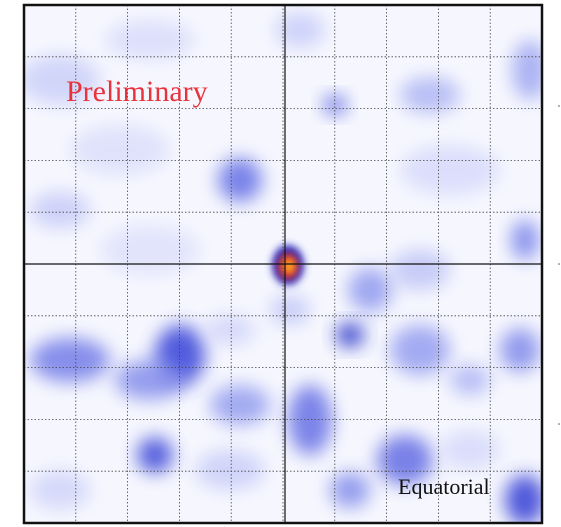 The image size is (561, 527). I want to click on frame-label: Equatorial, so click(444, 486).